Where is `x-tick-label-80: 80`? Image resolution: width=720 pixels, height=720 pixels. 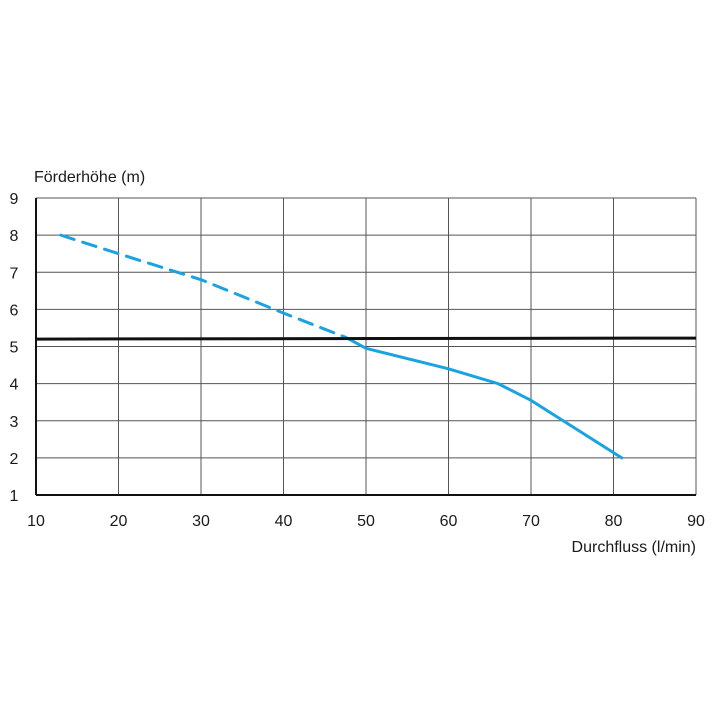 x-tick-label-80: 80 is located at coordinates (614, 521).